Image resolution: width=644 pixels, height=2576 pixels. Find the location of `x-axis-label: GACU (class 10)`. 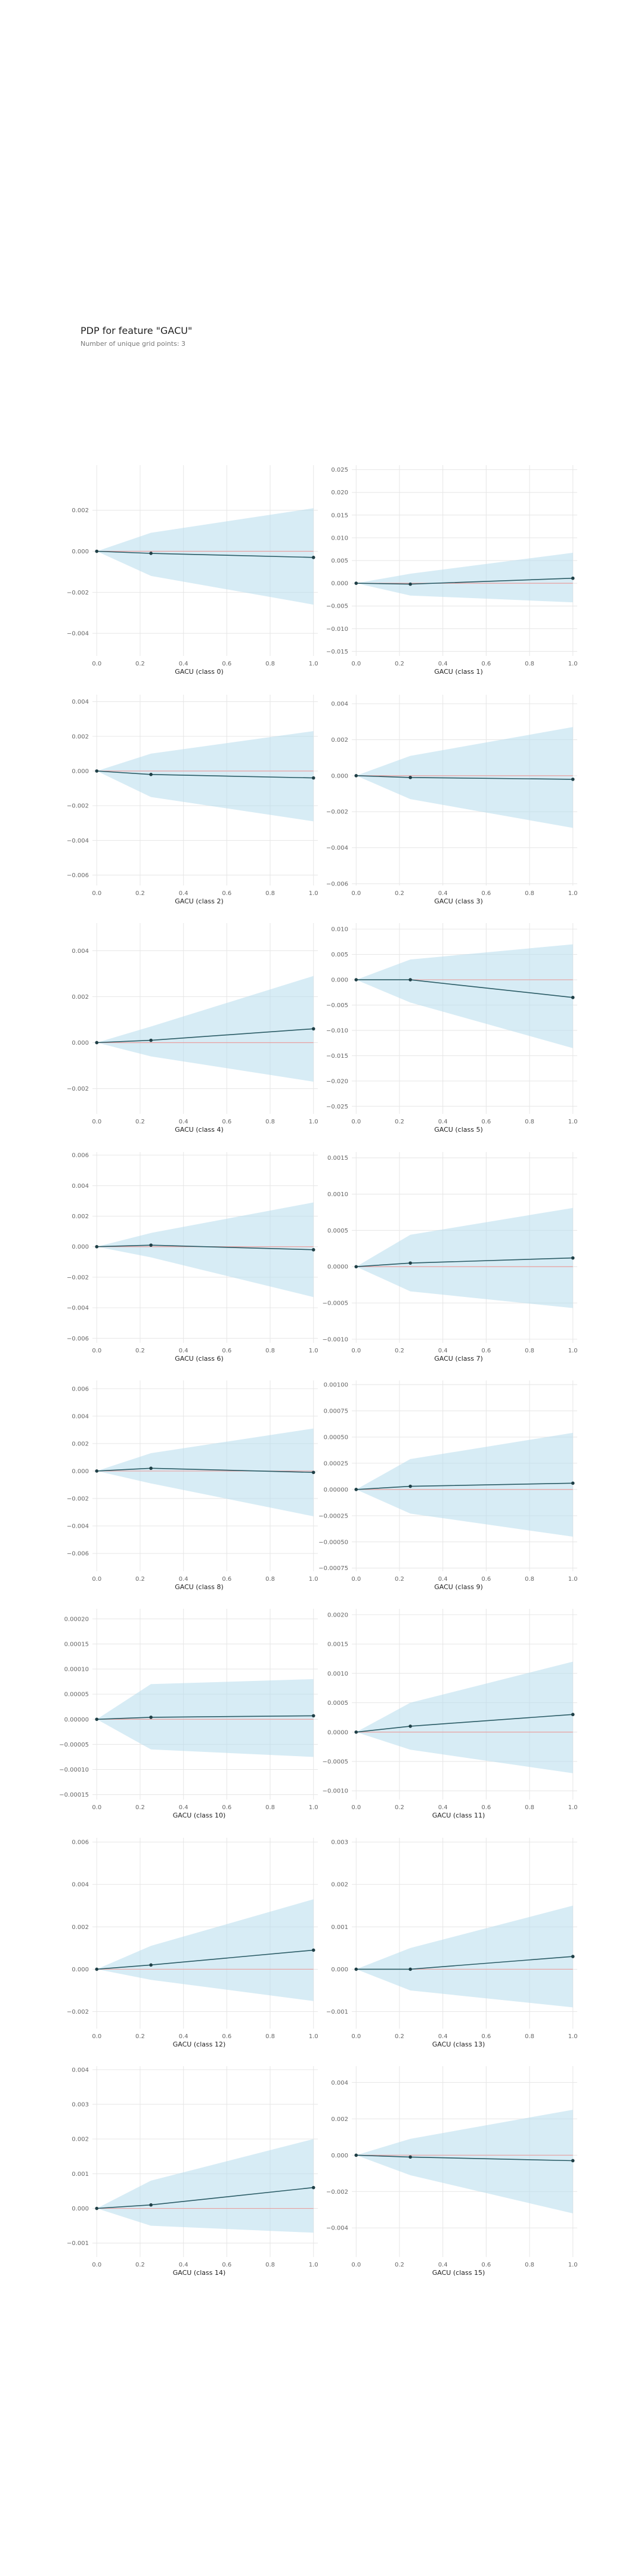

x-axis-label: GACU (class 10) is located at coordinates (199, 1816).